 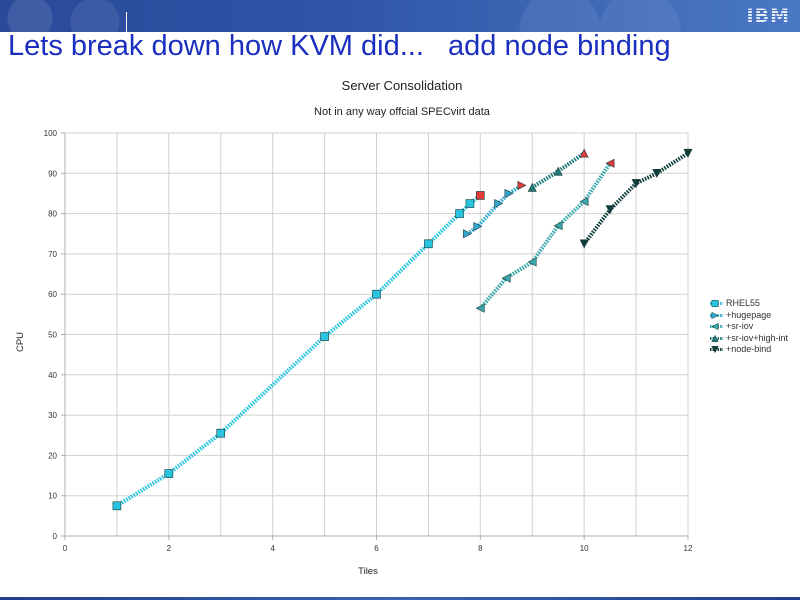 What do you see at coordinates (768, 16) in the screenshot?
I see `ibm-logo: IBM` at bounding box center [768, 16].